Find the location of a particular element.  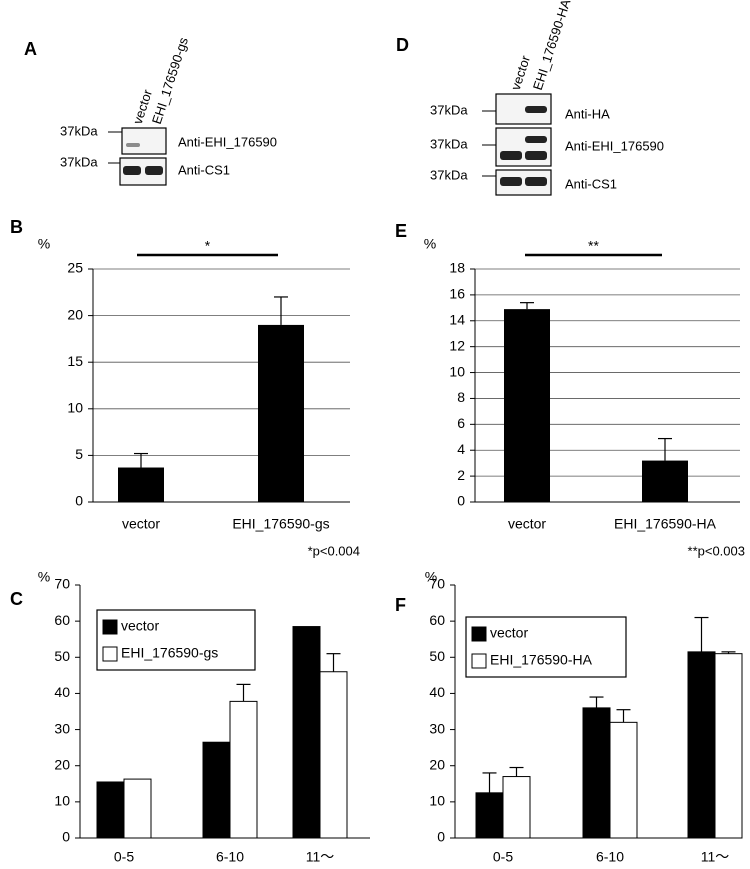

panel-letter: A is located at coordinates (30, 49).